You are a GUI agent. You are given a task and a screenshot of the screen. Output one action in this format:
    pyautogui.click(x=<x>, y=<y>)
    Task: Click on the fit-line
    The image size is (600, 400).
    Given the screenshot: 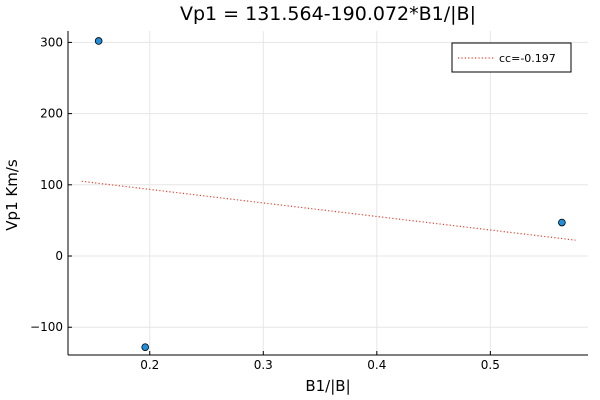 What is the action you would take?
    pyautogui.click(x=328, y=210)
    